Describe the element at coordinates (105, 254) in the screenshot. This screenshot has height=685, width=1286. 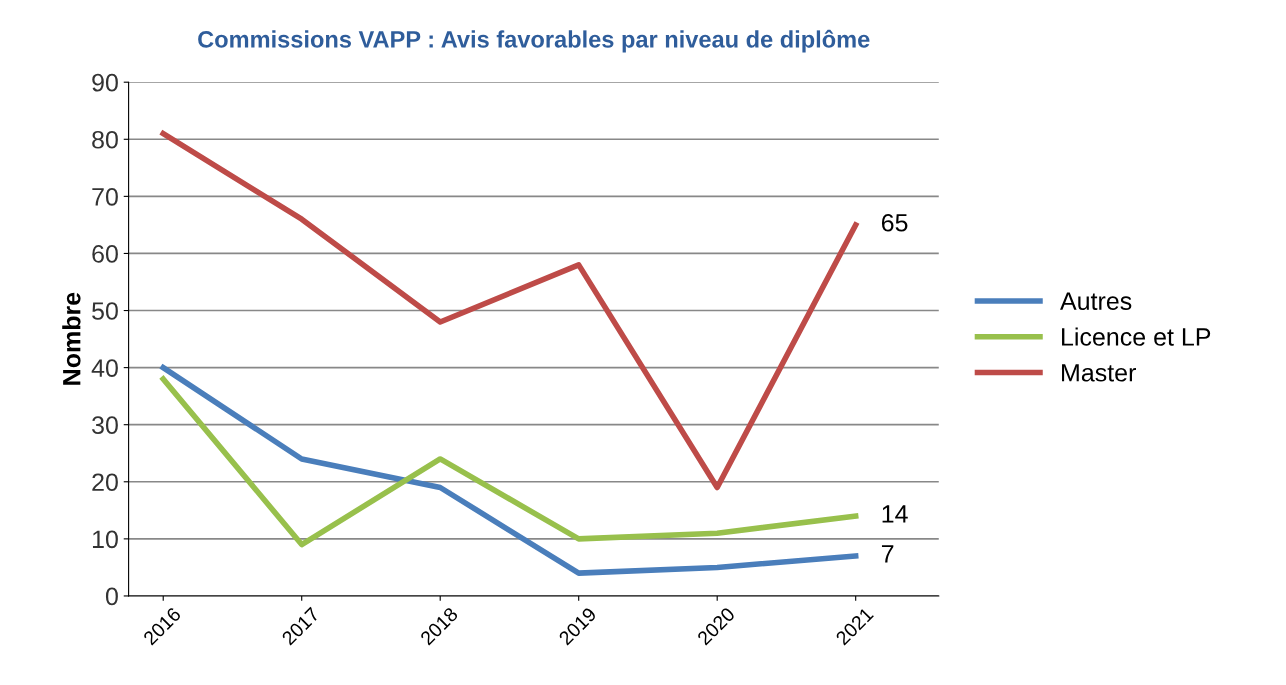
I see `y-tick-label: 60` at that location.